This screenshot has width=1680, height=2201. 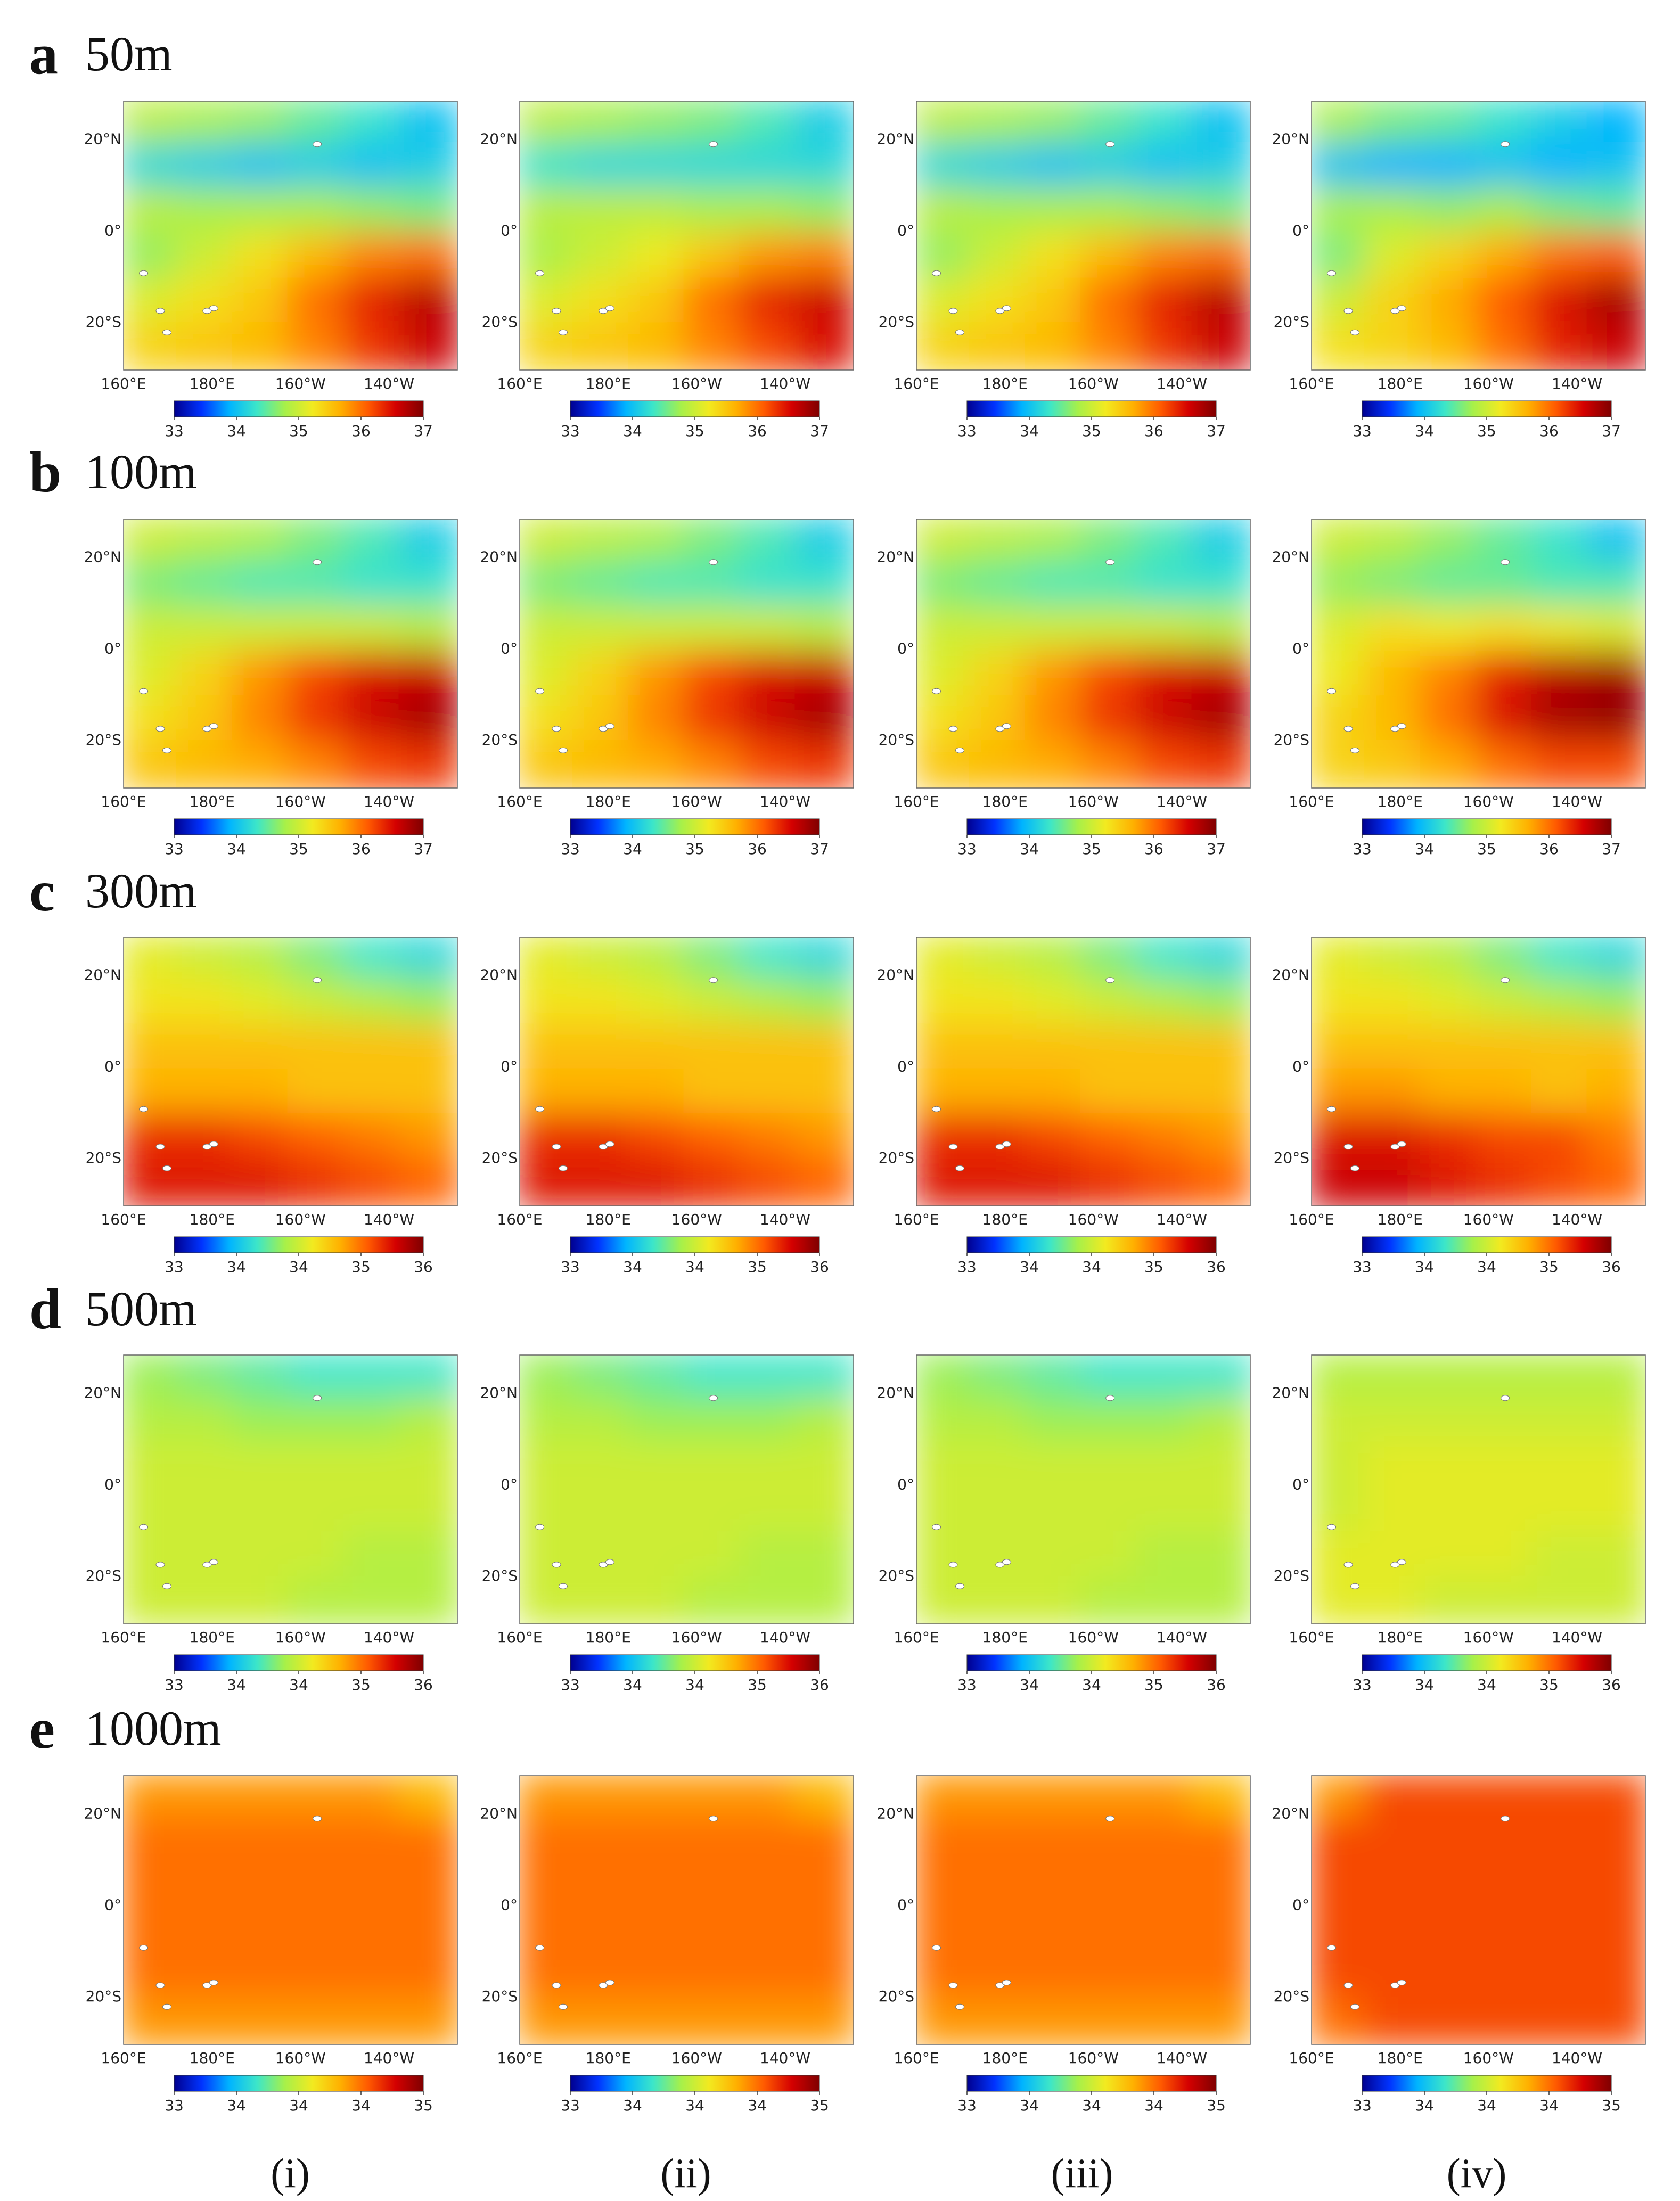 I want to click on lon-tick-label: 160°E, so click(x=1311, y=384).